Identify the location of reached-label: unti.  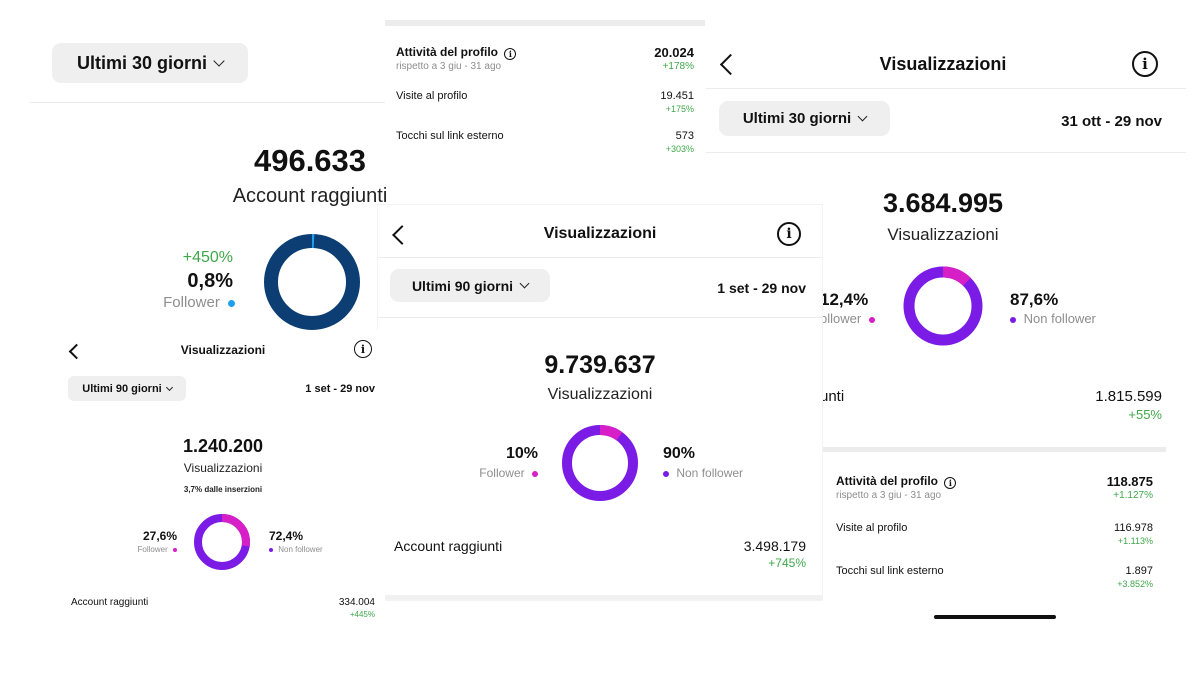
(832, 396).